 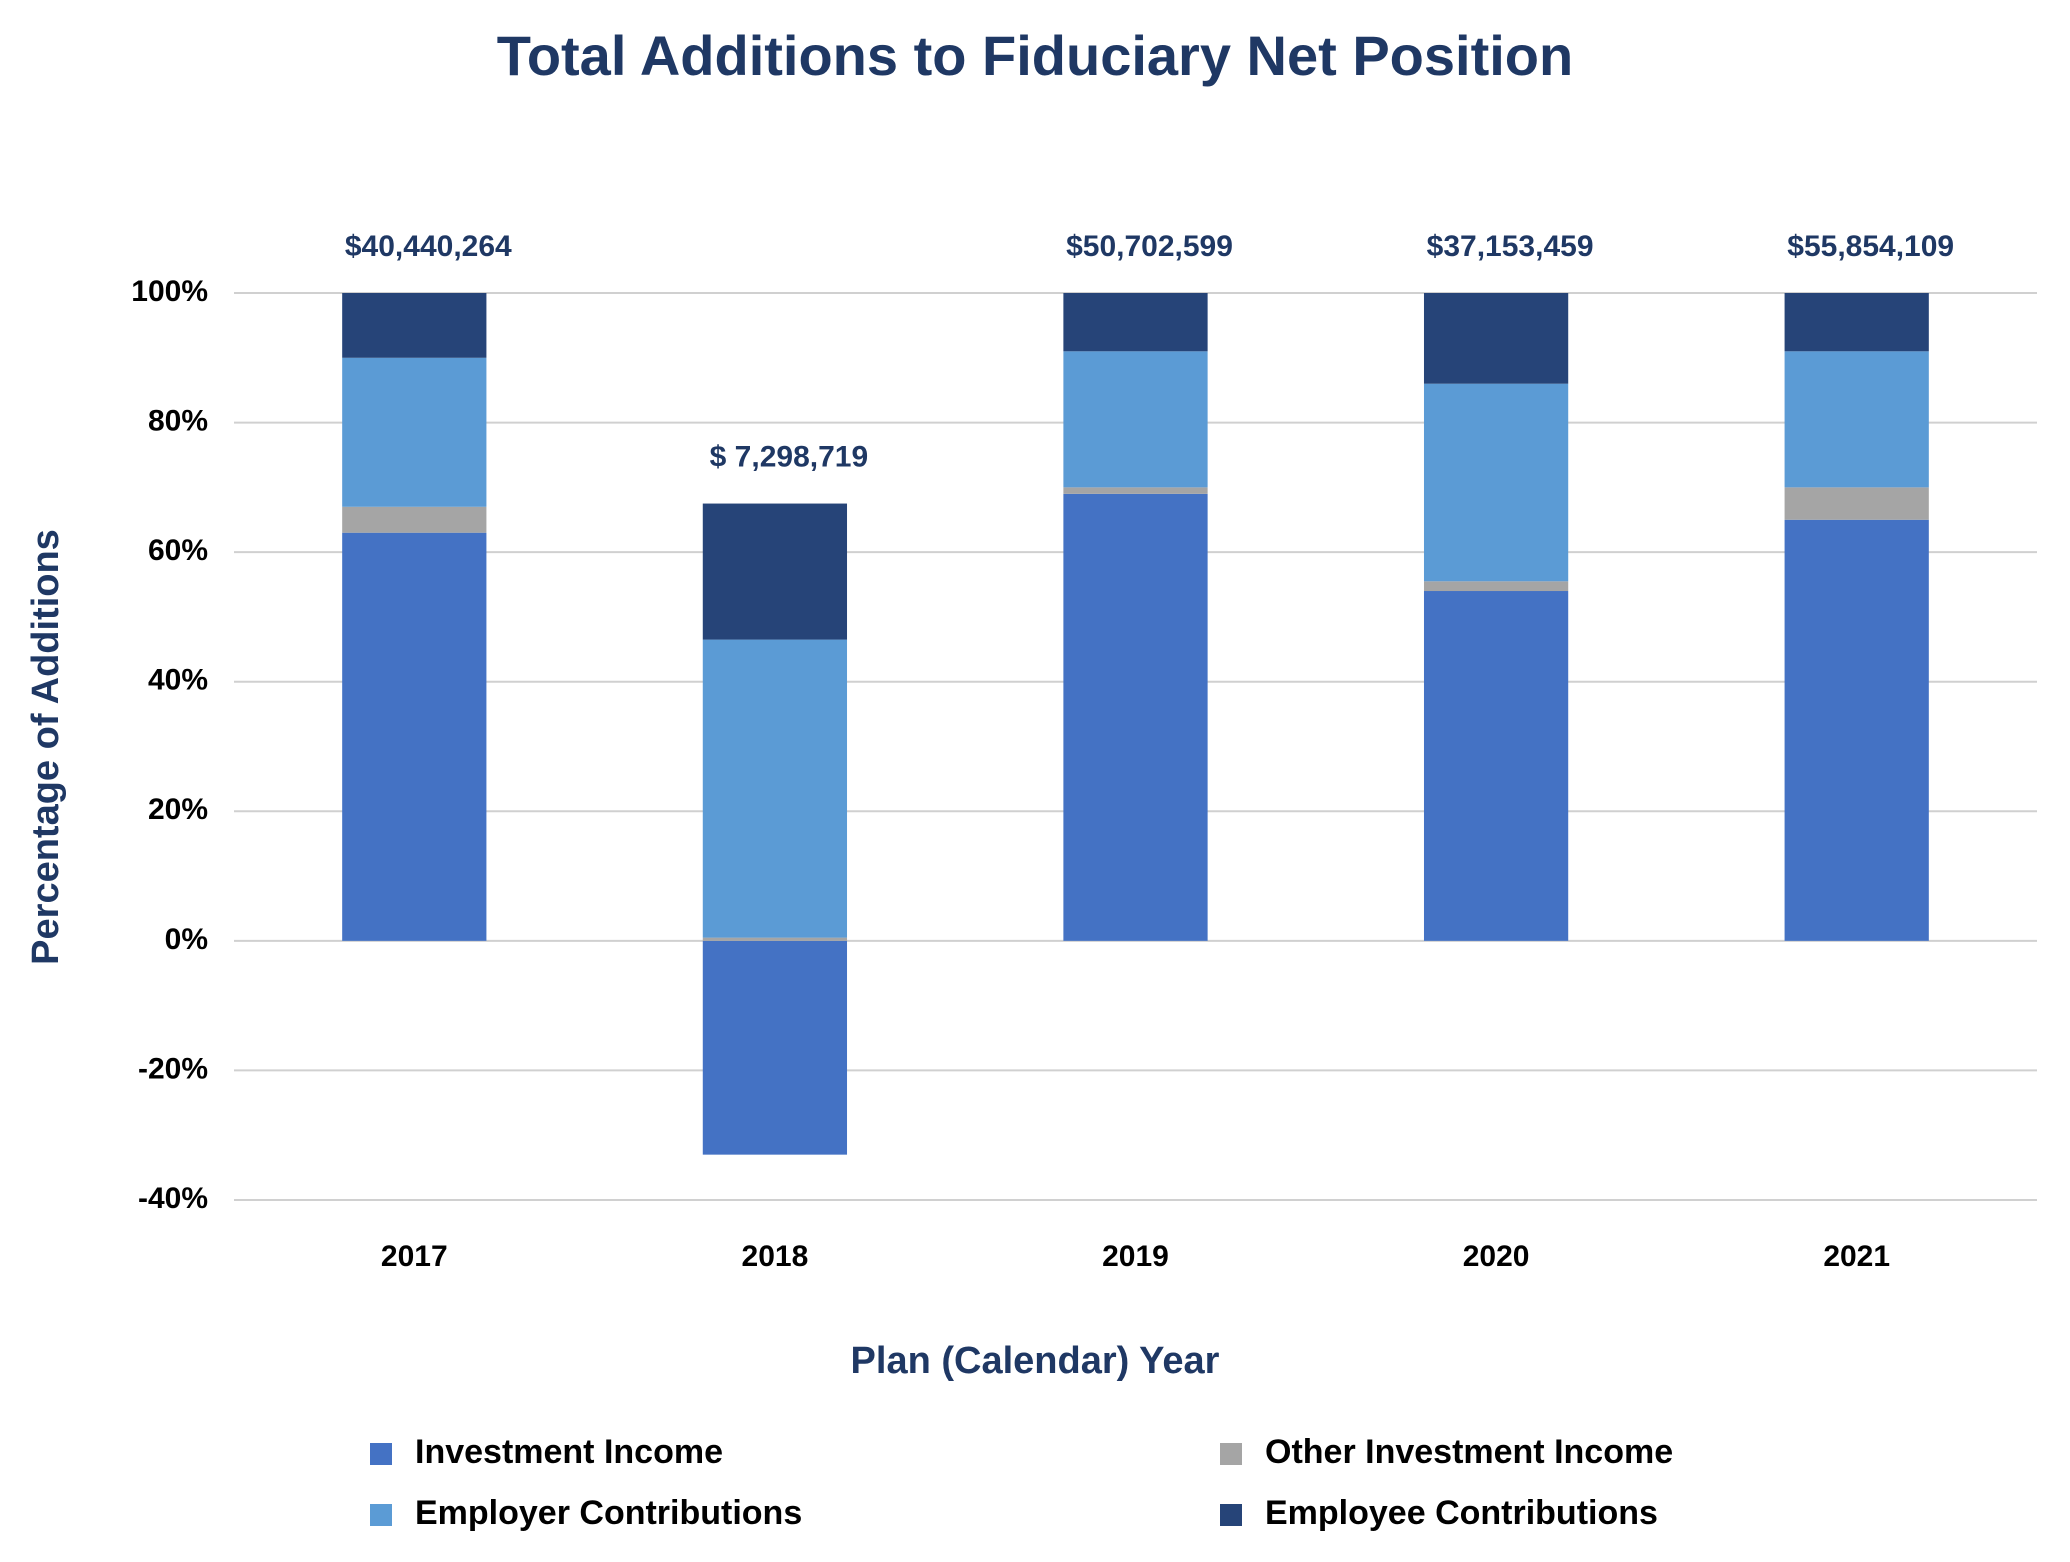 What do you see at coordinates (775, 1256) in the screenshot?
I see `x-tick-label: 2018` at bounding box center [775, 1256].